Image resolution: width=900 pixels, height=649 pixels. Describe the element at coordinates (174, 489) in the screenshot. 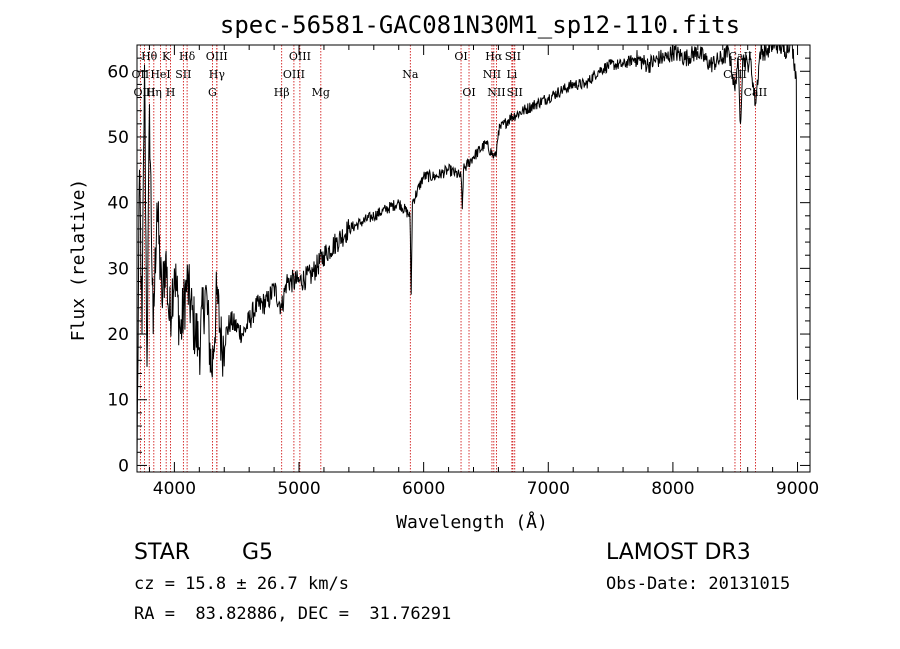

I see `x-tick-label: 4000` at that location.